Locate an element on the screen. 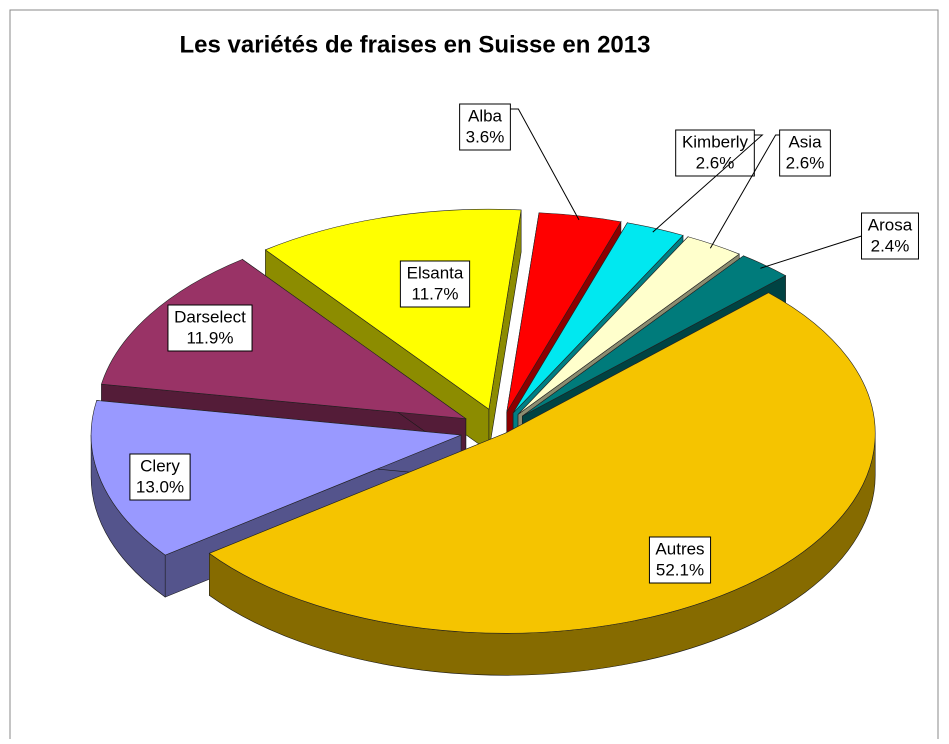 The width and height of the screenshot is (949, 744). label-category: Clery is located at coordinates (160, 465).